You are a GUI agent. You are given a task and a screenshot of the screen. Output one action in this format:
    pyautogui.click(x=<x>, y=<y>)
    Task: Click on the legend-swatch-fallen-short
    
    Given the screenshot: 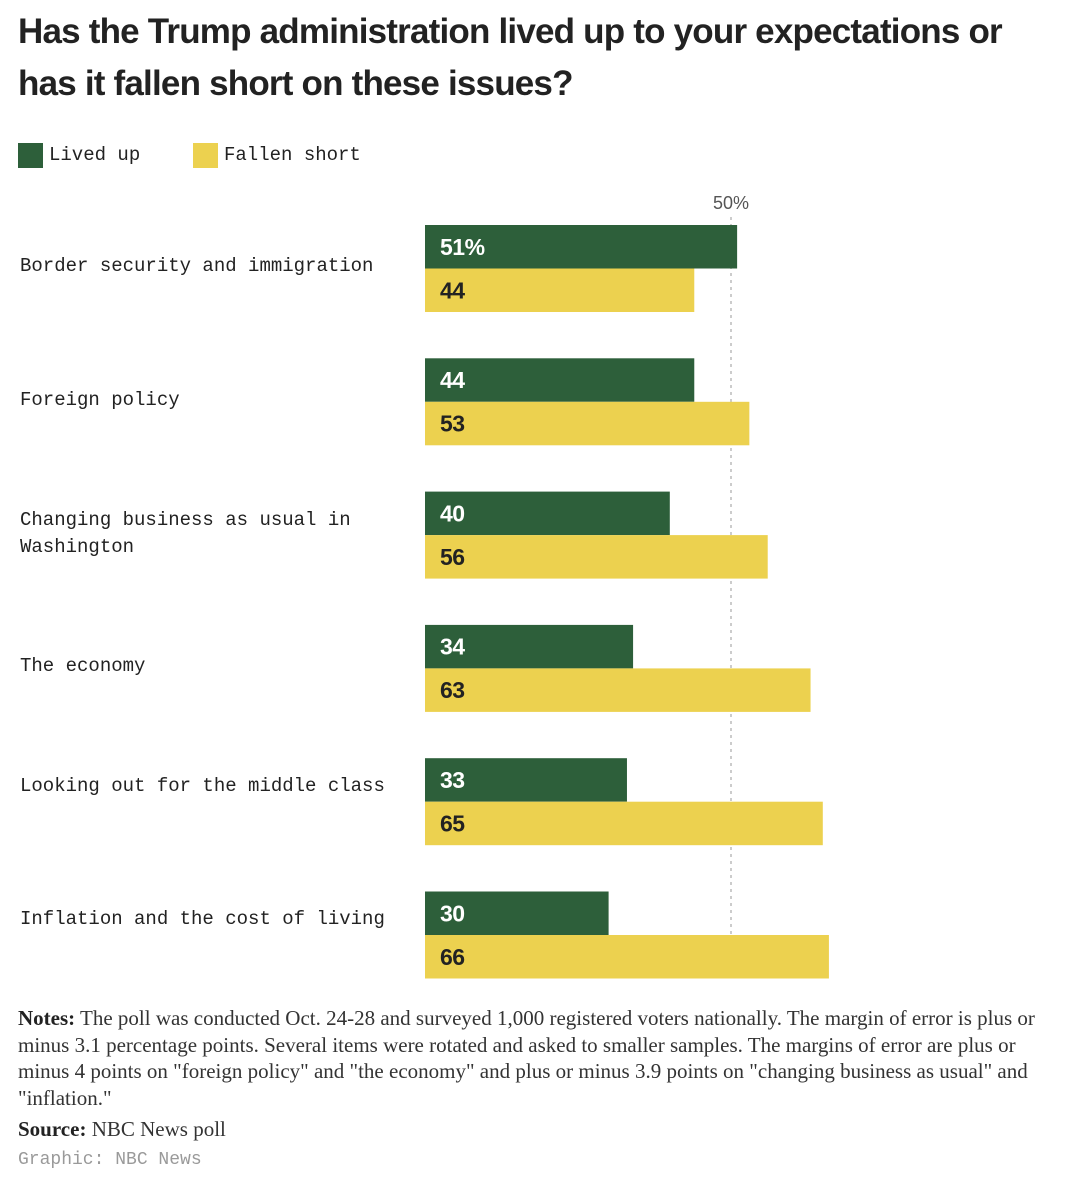 What is the action you would take?
    pyautogui.click(x=205, y=155)
    